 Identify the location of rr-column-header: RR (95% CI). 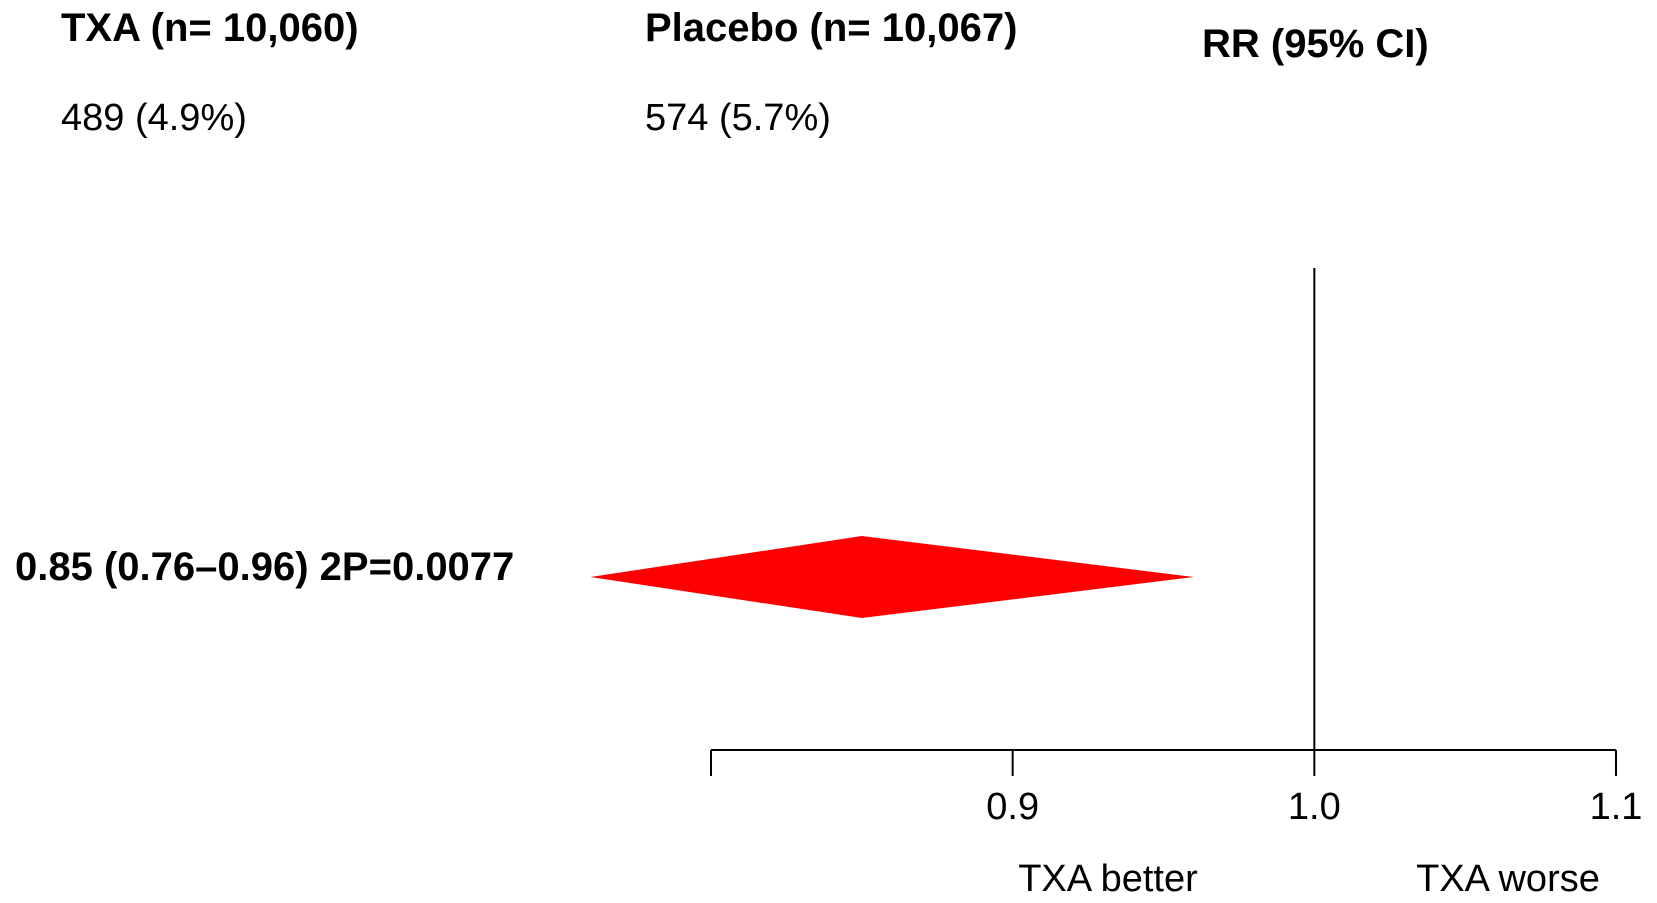
(1315, 44).